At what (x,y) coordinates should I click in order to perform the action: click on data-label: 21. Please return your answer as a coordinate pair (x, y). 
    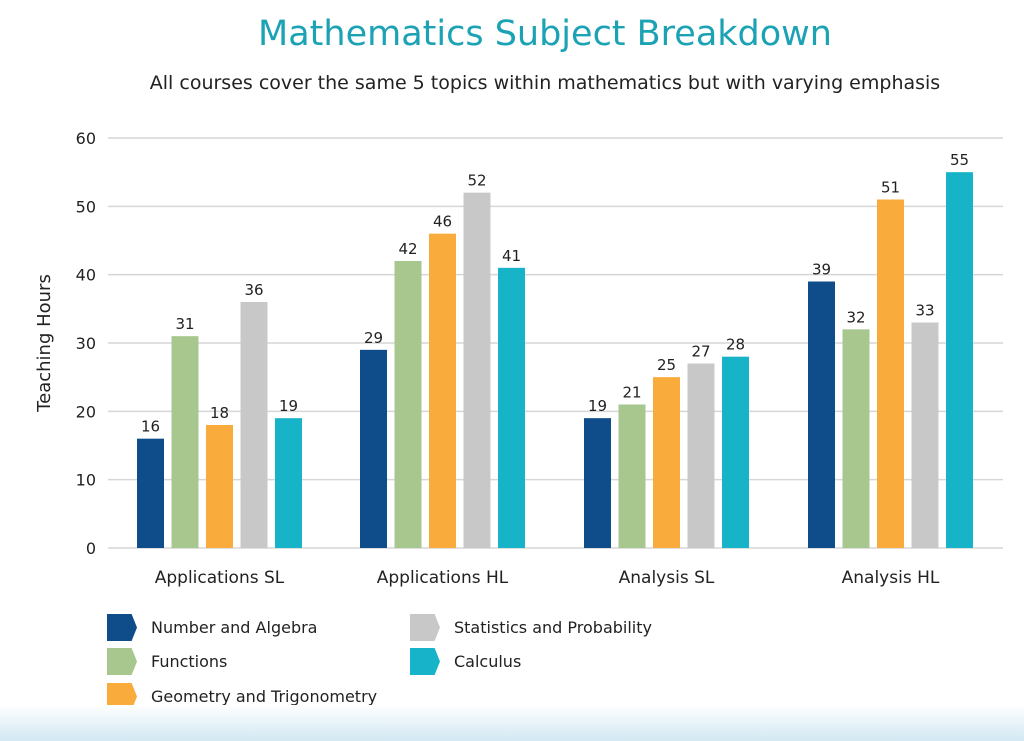
    Looking at the image, I should click on (631, 393).